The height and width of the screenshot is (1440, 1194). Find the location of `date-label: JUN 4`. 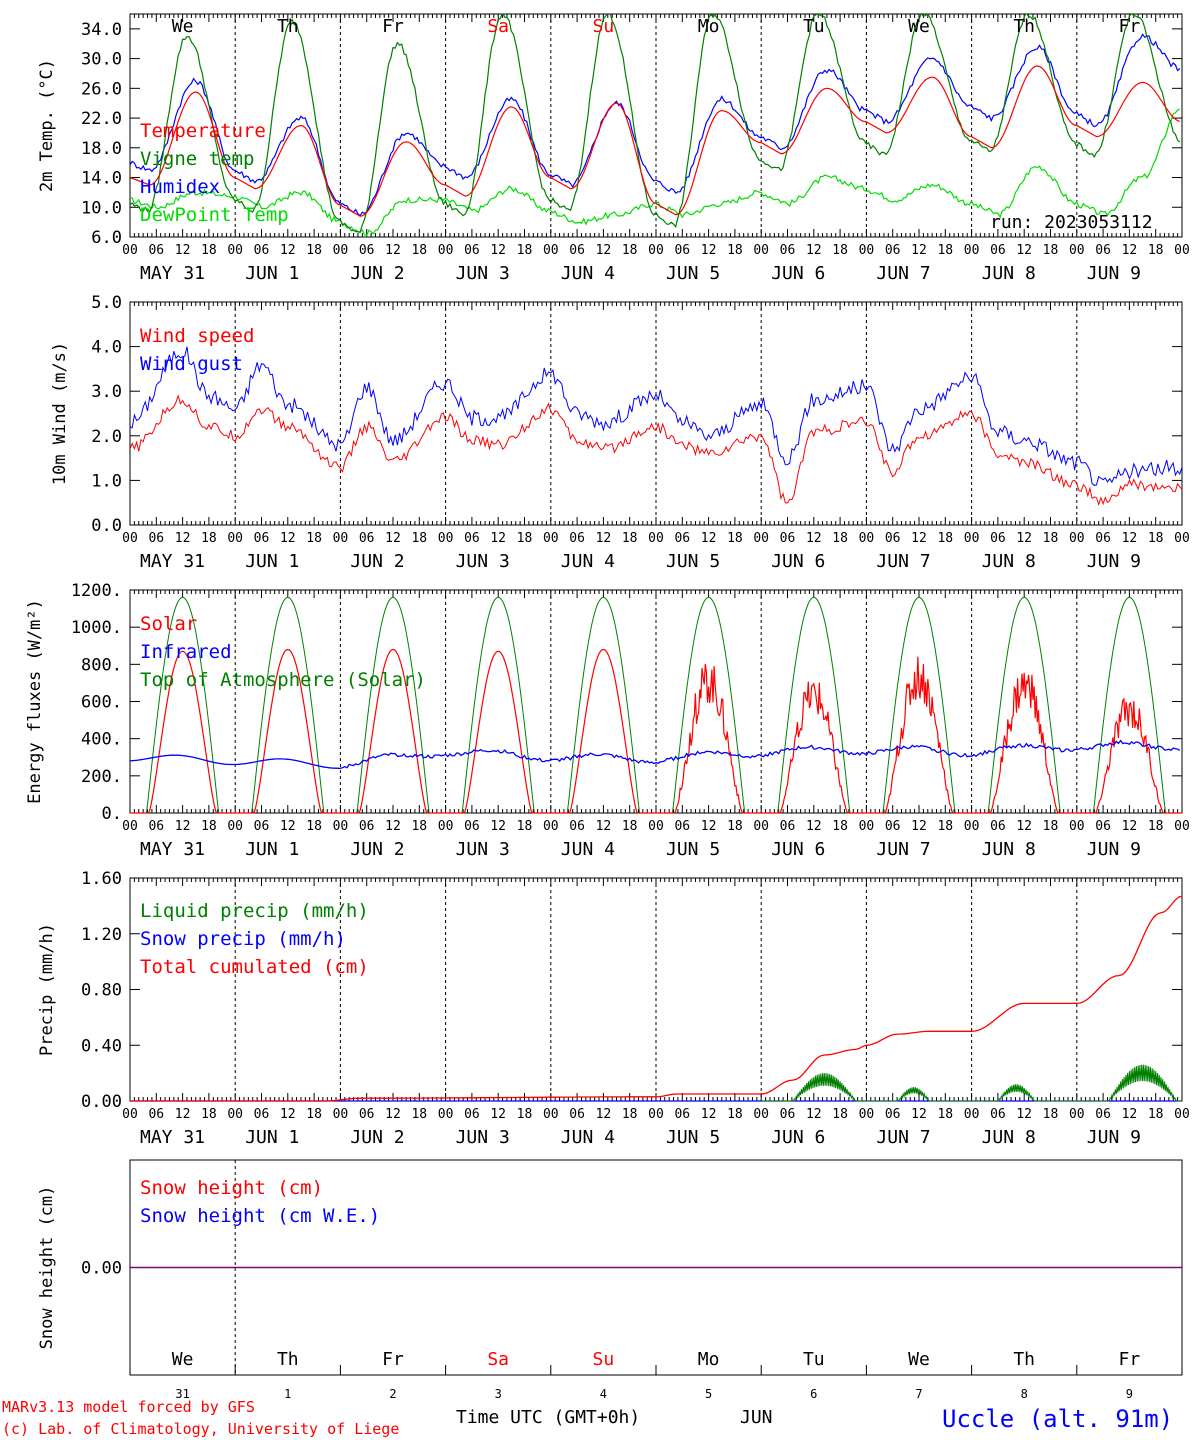

date-label: JUN 4 is located at coordinates (588, 561).